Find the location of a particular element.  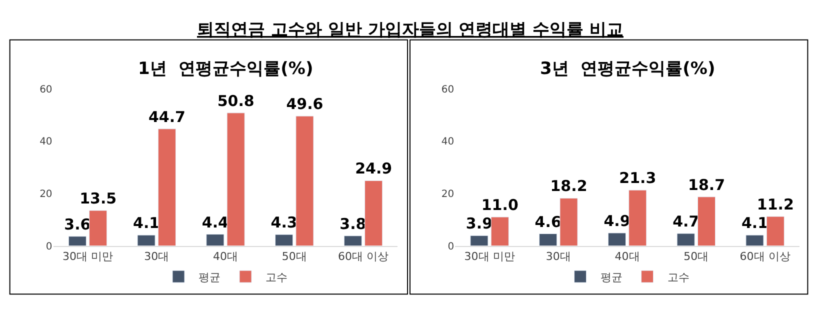

data-label: 3.8 is located at coordinates (353, 223).